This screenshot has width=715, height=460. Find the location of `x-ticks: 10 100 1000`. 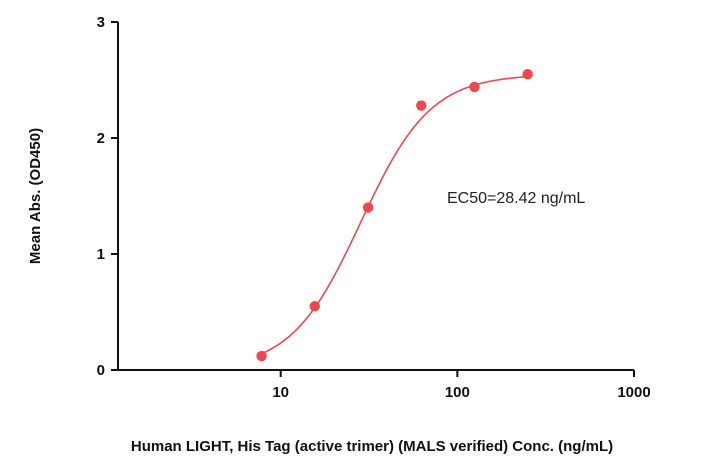

x-ticks: 10 100 1000 is located at coordinates (461, 385).